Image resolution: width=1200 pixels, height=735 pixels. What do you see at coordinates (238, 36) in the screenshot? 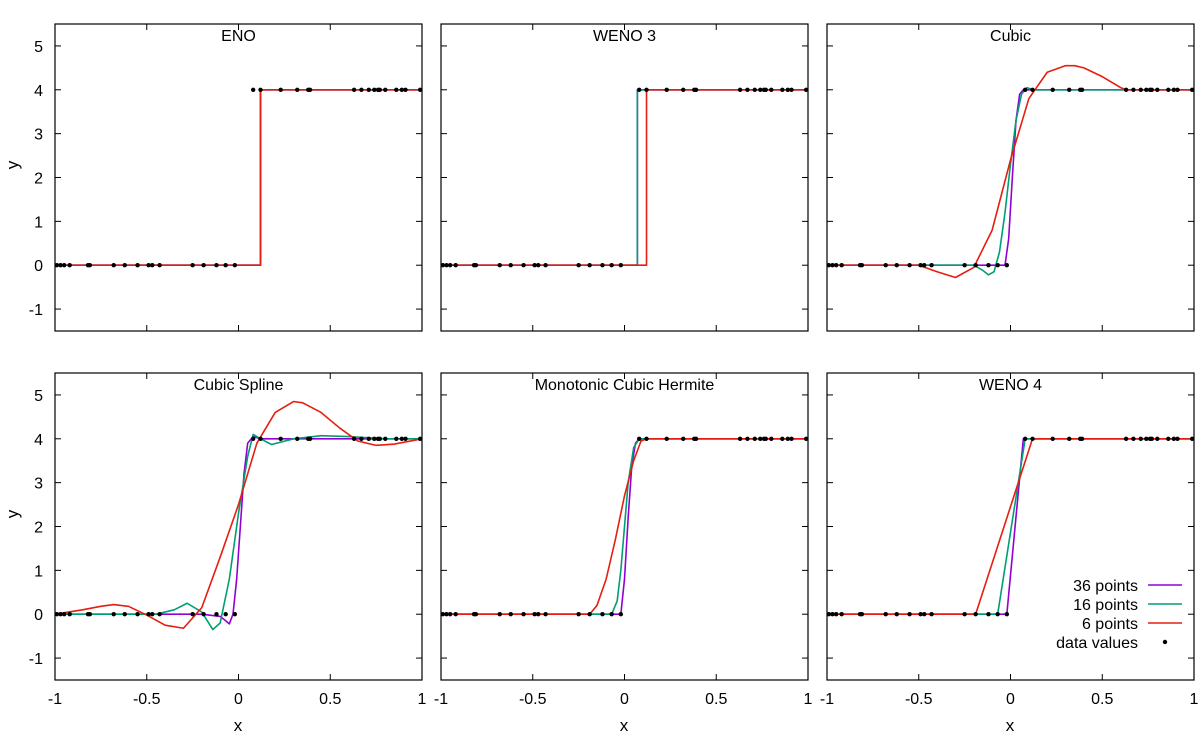
I see `subplot-title: ENO` at bounding box center [238, 36].